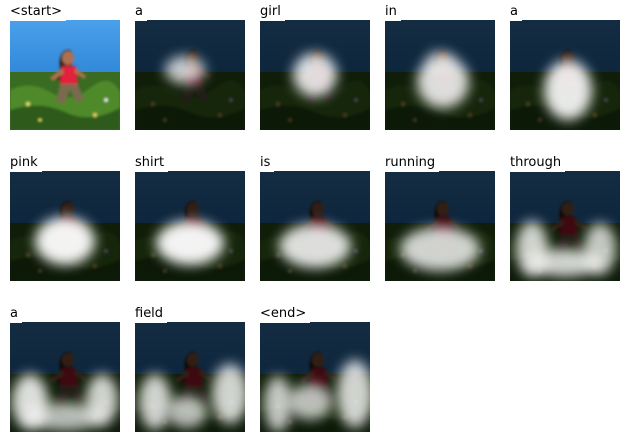  Describe the element at coordinates (37, 12) in the screenshot. I see `caption-word-label: <start>` at that location.